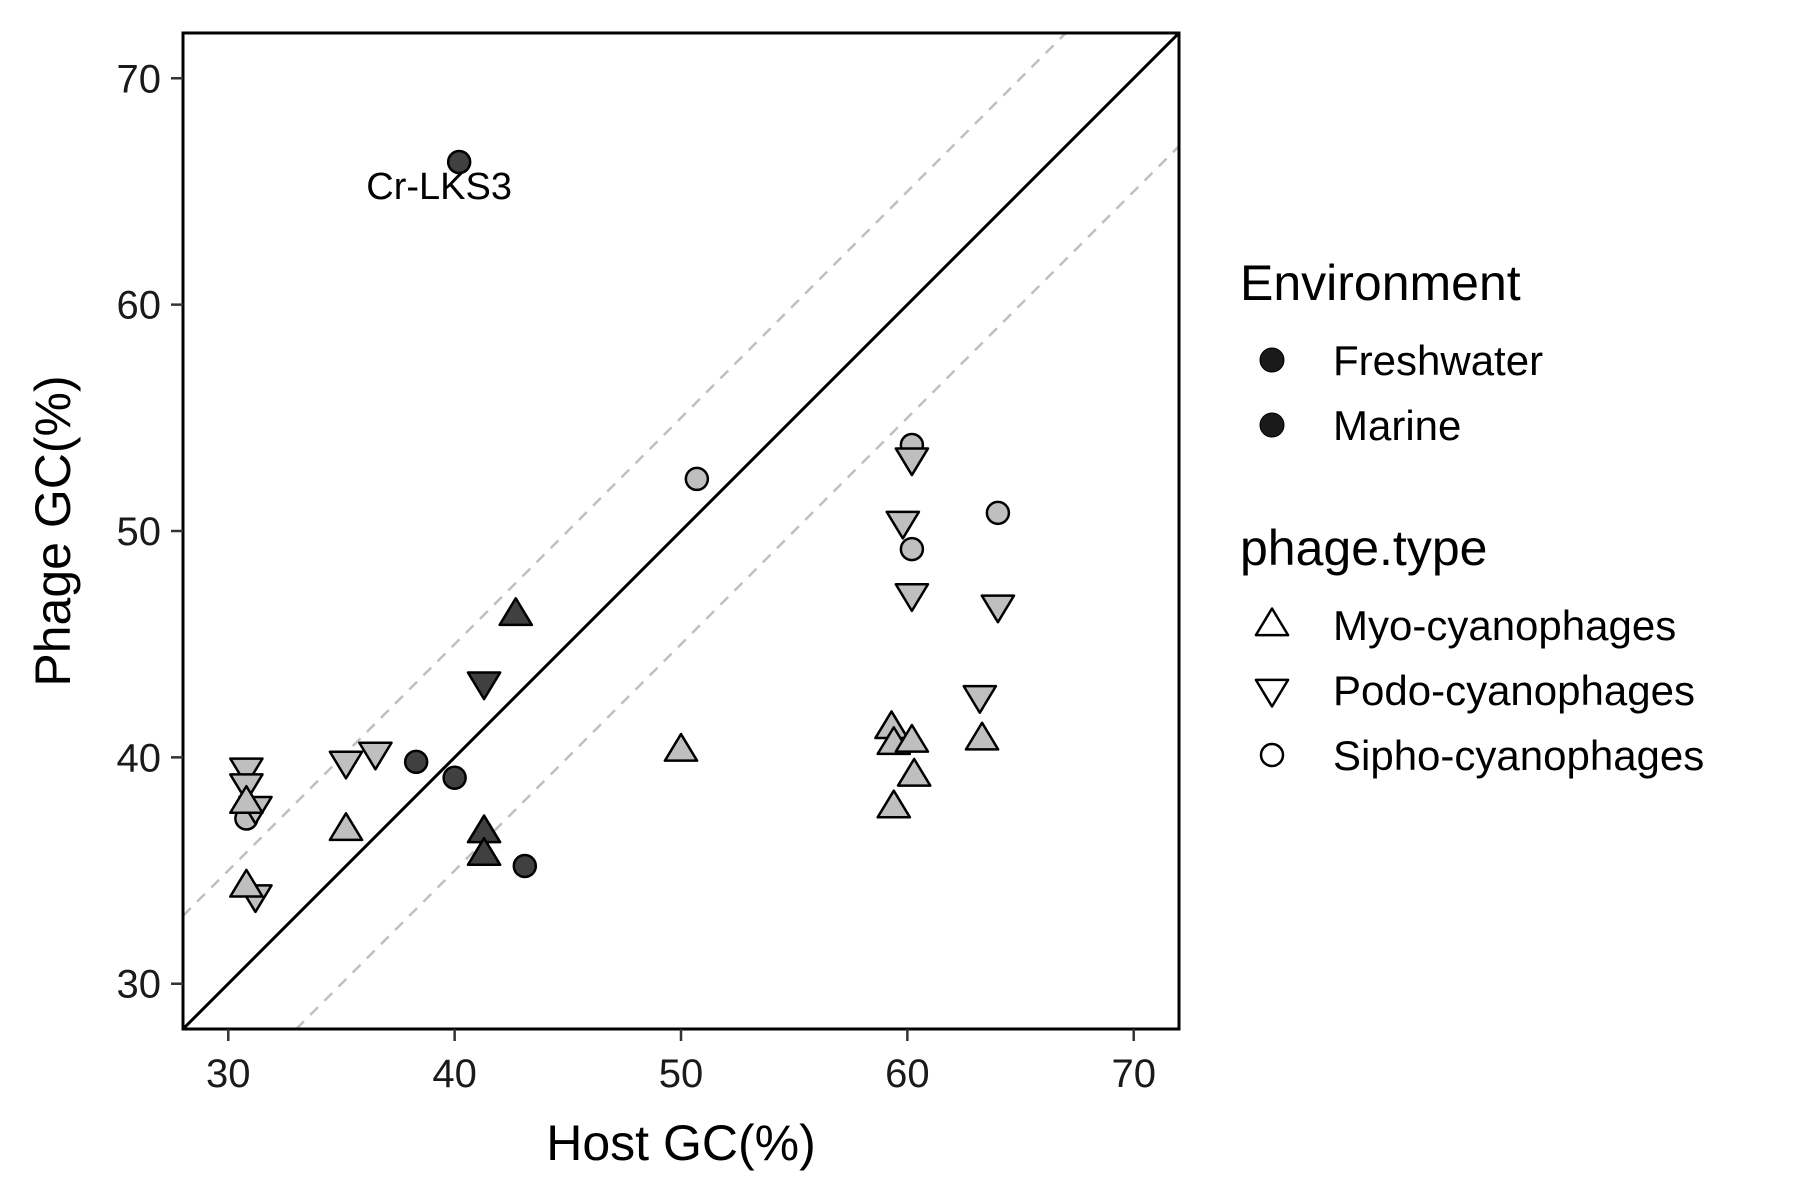 This screenshot has height=1200, width=1800. I want to click on x-tick-label: 40, so click(454, 1074).